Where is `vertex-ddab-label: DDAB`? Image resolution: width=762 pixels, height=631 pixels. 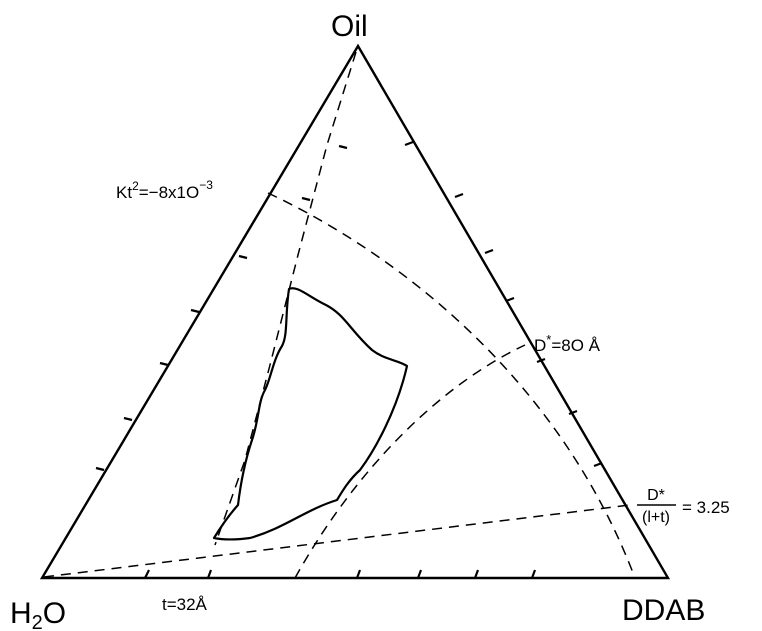
vertex-ddab-label: DDAB is located at coordinates (663, 610).